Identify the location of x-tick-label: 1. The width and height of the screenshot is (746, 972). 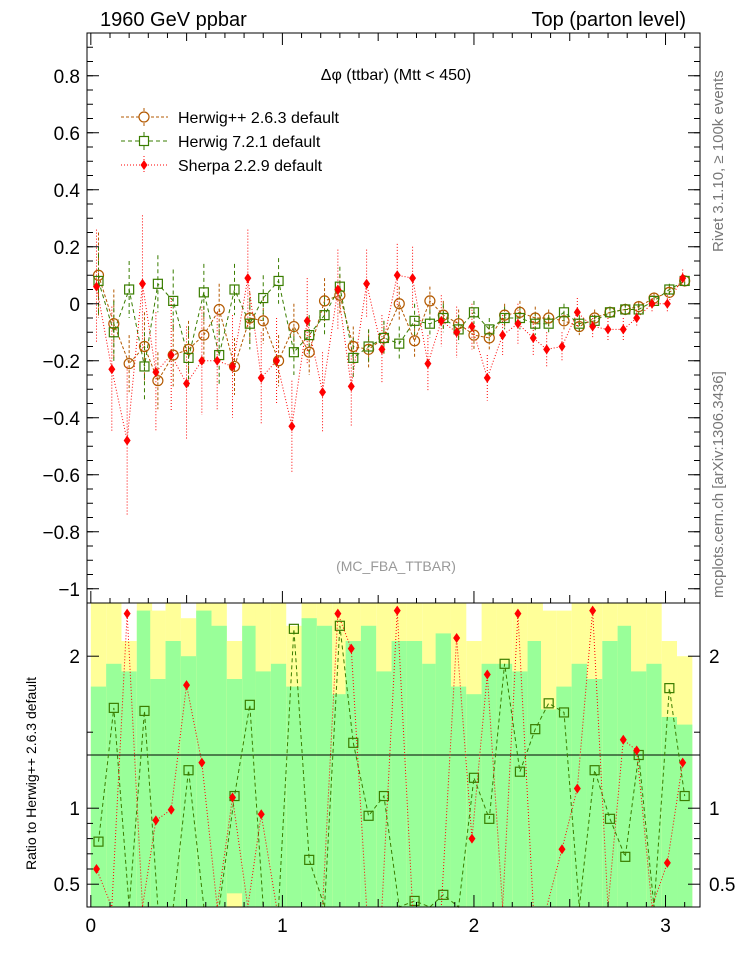
(282, 926).